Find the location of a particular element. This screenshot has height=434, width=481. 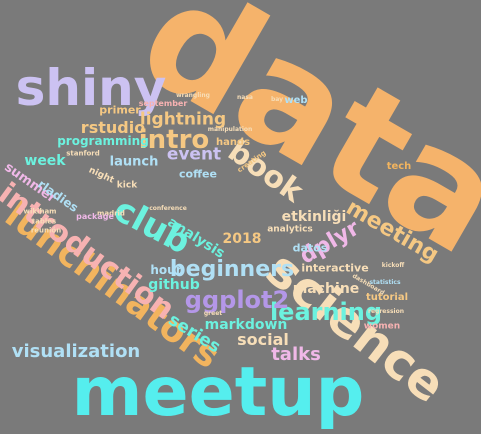

word-meetup: meetup is located at coordinates (218, 392).